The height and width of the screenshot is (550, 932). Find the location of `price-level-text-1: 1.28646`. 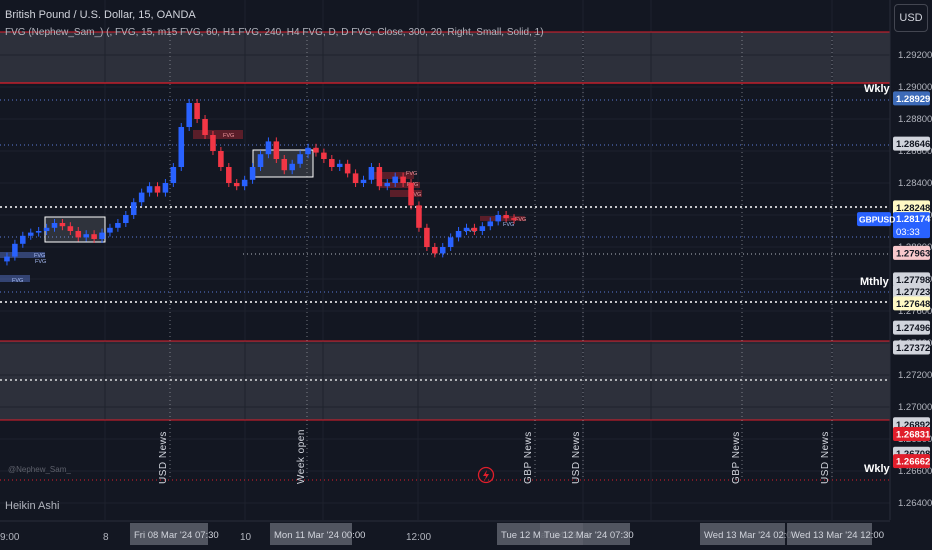

price-level-text-1: 1.28646 is located at coordinates (913, 144).